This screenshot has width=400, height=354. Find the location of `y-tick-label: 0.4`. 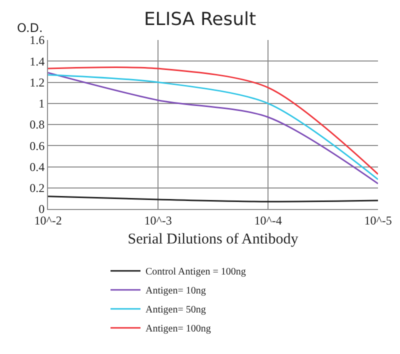

y-tick-label: 0.4 is located at coordinates (37, 167).